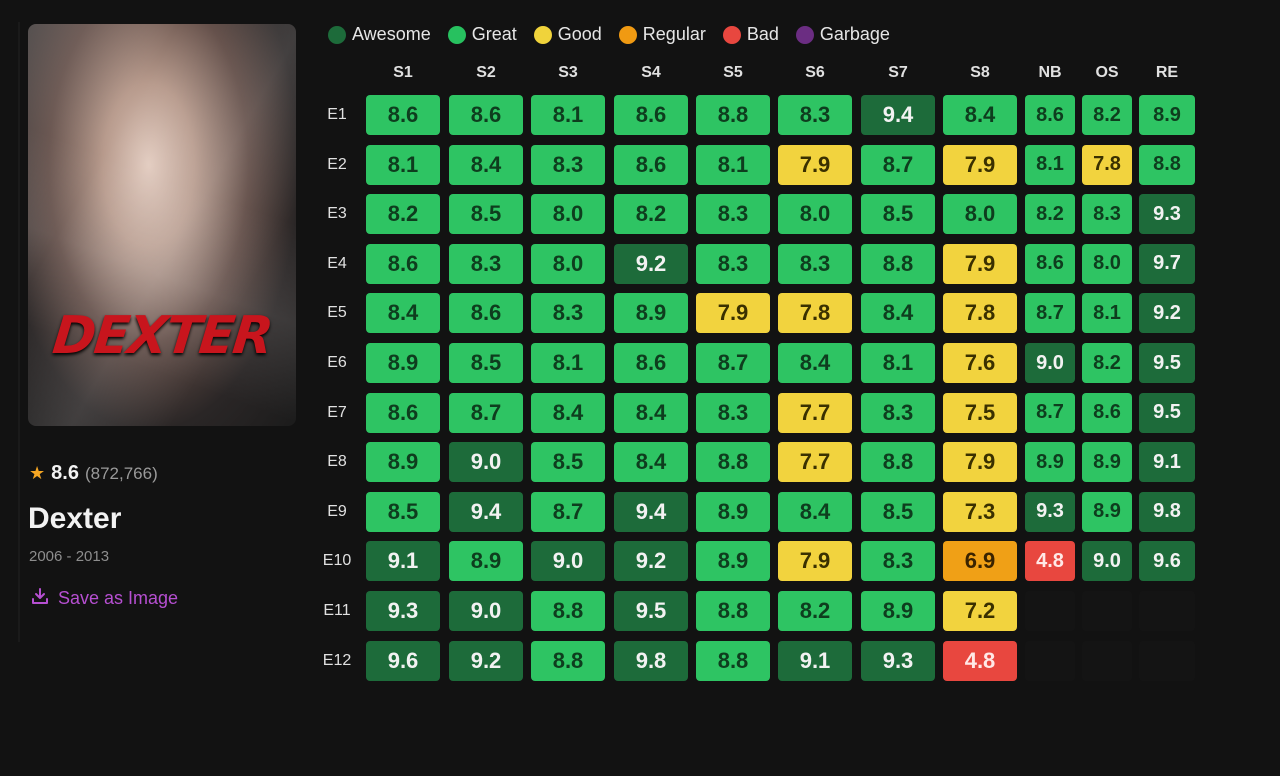 Image resolution: width=1280 pixels, height=776 pixels. What do you see at coordinates (980, 511) in the screenshot?
I see `rating-cell: 7.3` at bounding box center [980, 511].